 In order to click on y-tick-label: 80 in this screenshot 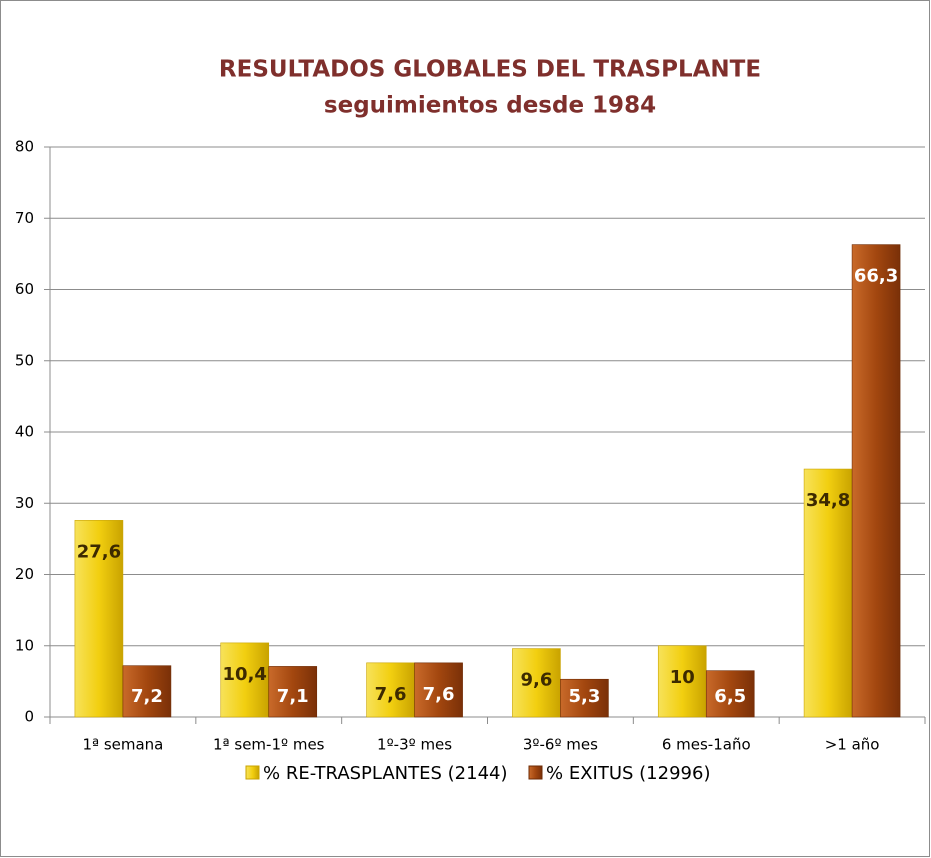, I will do `click(24, 147)`.